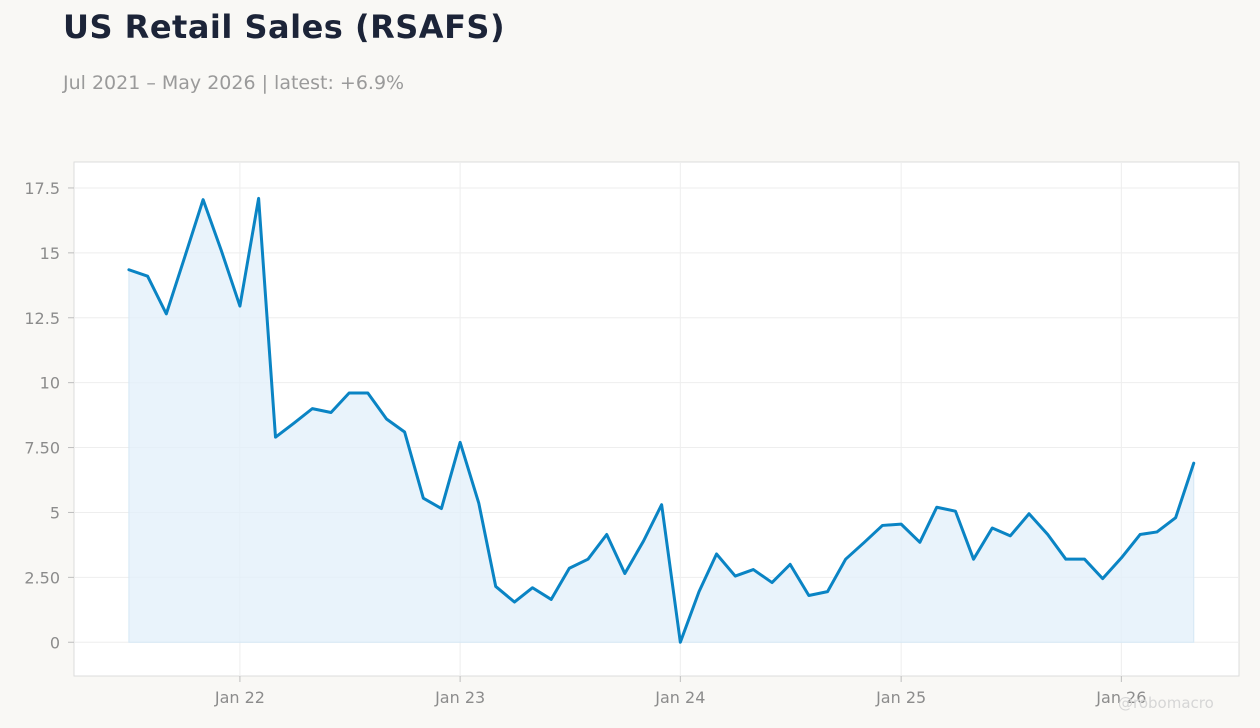 This screenshot has height=728, width=1260. I want to click on watermark: @robomacro, so click(1166, 703).